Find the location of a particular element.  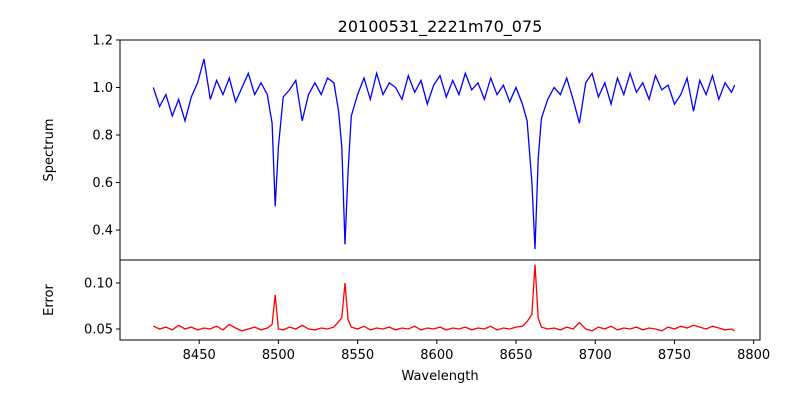

y-tick-label: 0.6 is located at coordinates (102, 183).